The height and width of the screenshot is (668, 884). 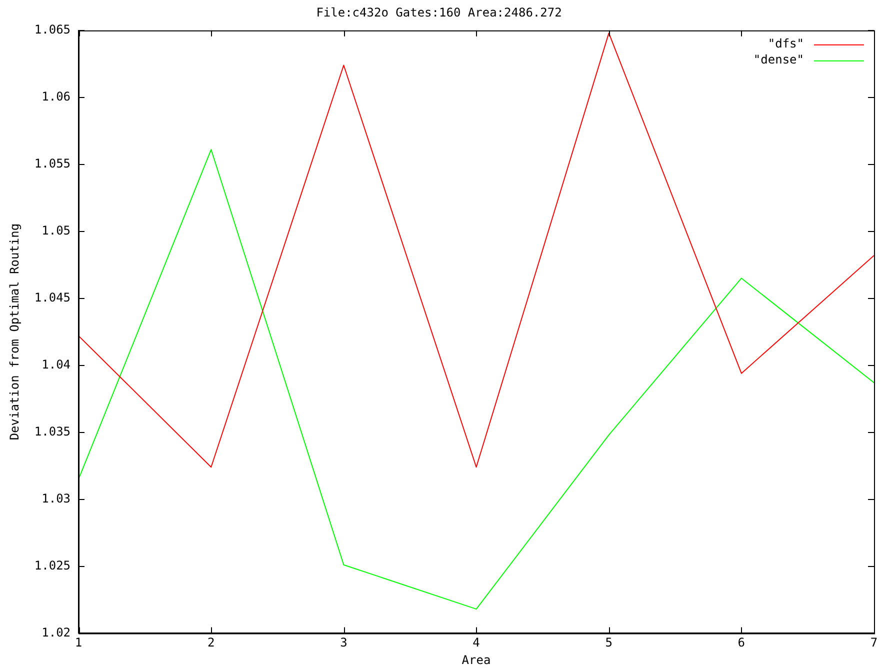 I want to click on x-tick-label: 6, so click(x=742, y=643).